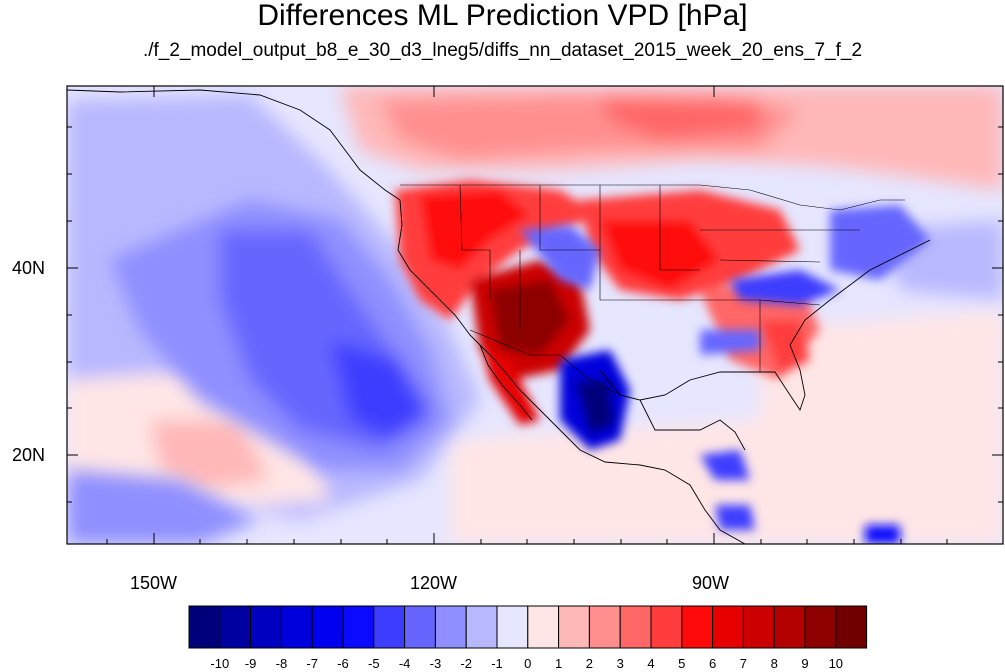 The width and height of the screenshot is (1005, 672). I want to click on colorbar-tick-label: -5, so click(374, 663).